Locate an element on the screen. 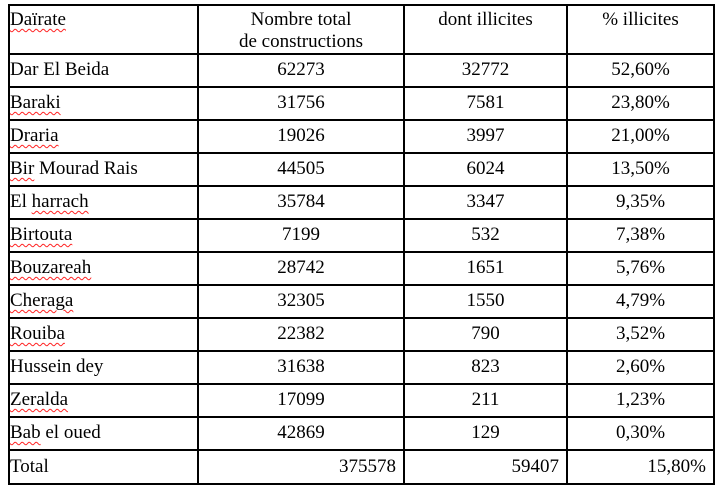 The height and width of the screenshot is (490, 721). total-constructions-cell: 375578 is located at coordinates (301, 466).